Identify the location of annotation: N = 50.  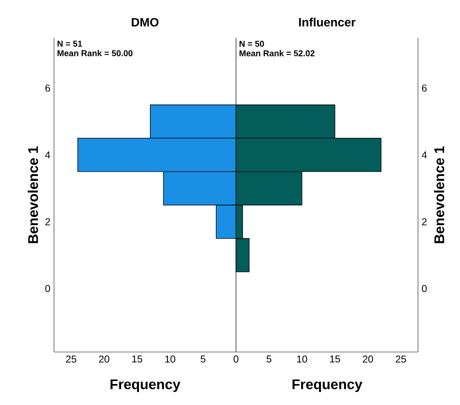
(252, 43).